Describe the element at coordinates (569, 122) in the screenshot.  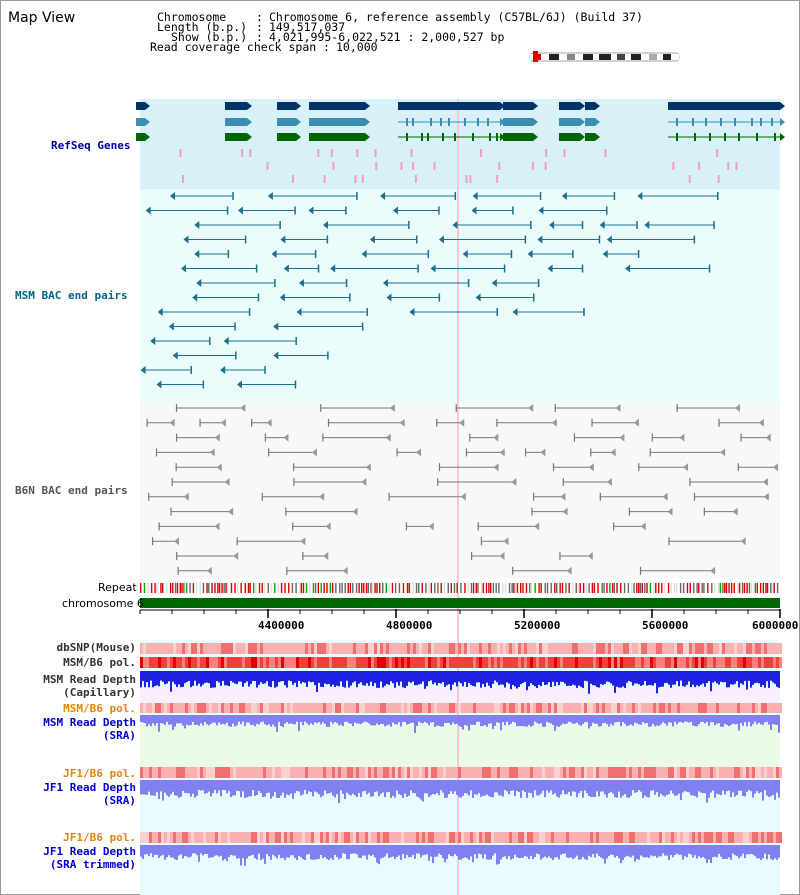
I see `gene-block` at that location.